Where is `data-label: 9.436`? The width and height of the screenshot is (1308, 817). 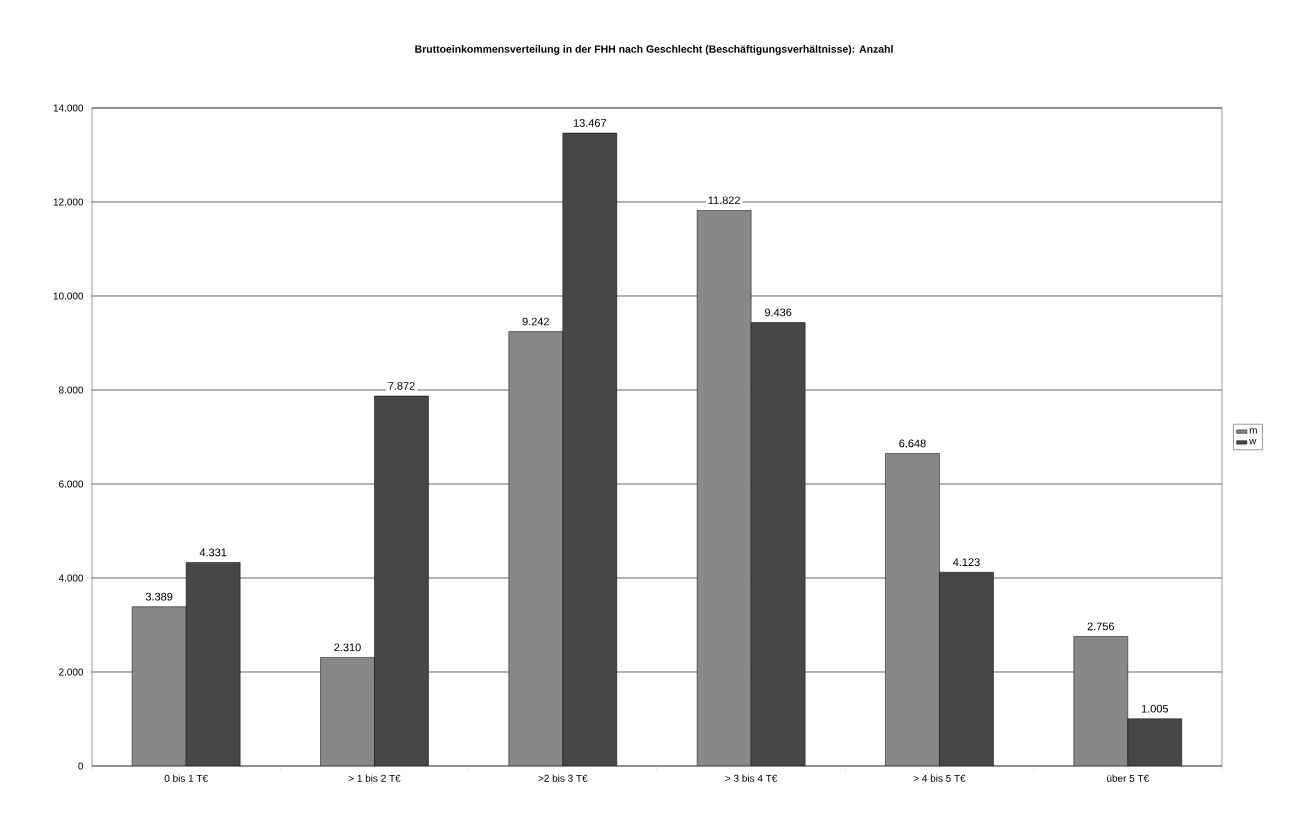 data-label: 9.436 is located at coordinates (778, 312).